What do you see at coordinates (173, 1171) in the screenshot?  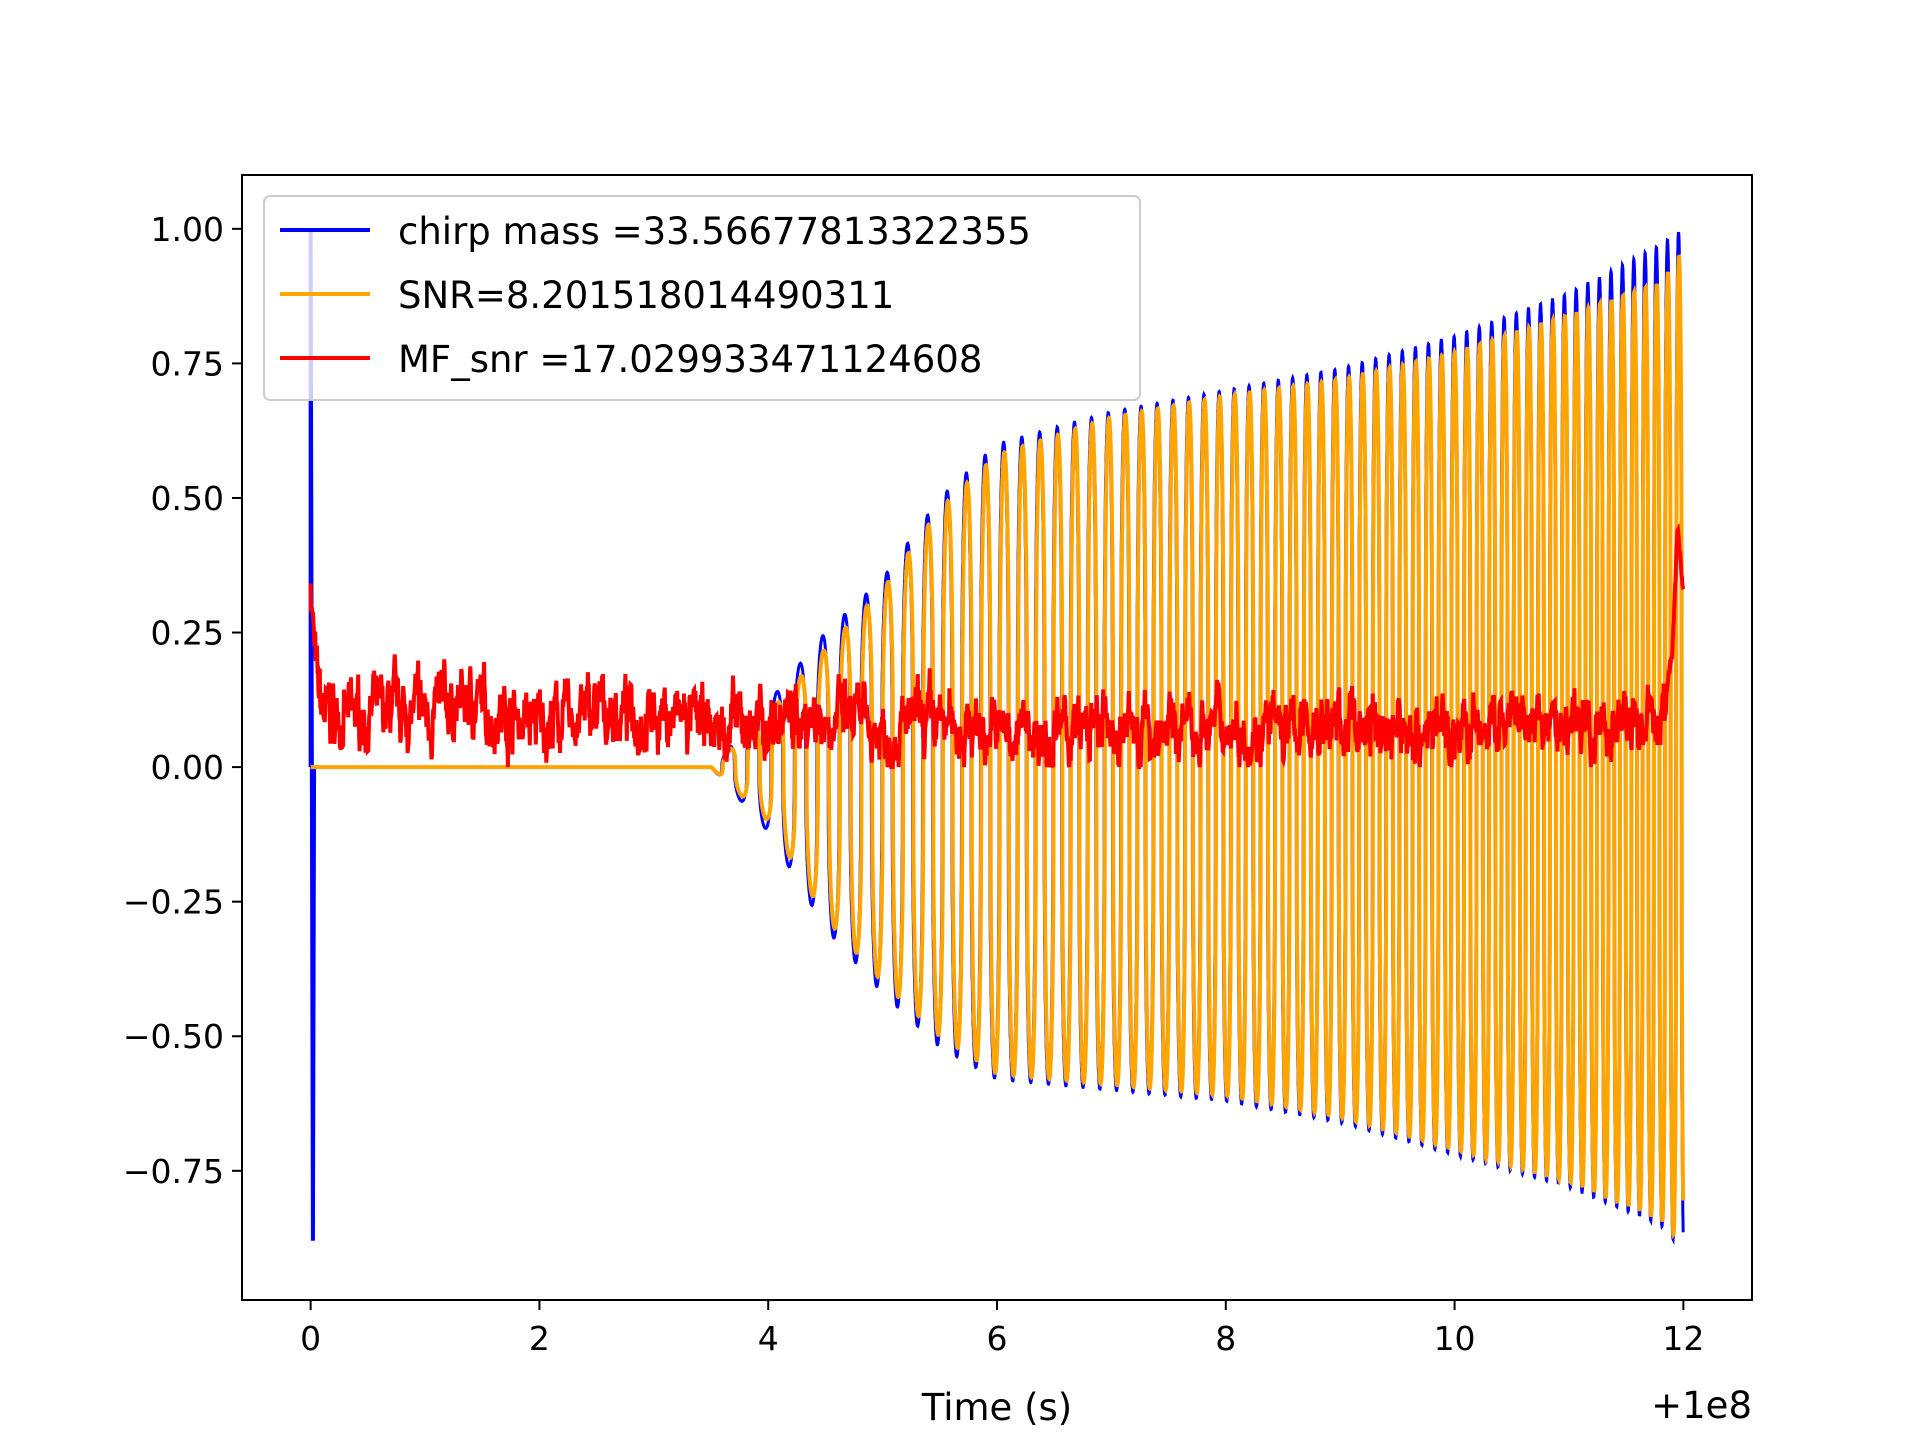 I see `y-tick-label: −0.75` at bounding box center [173, 1171].